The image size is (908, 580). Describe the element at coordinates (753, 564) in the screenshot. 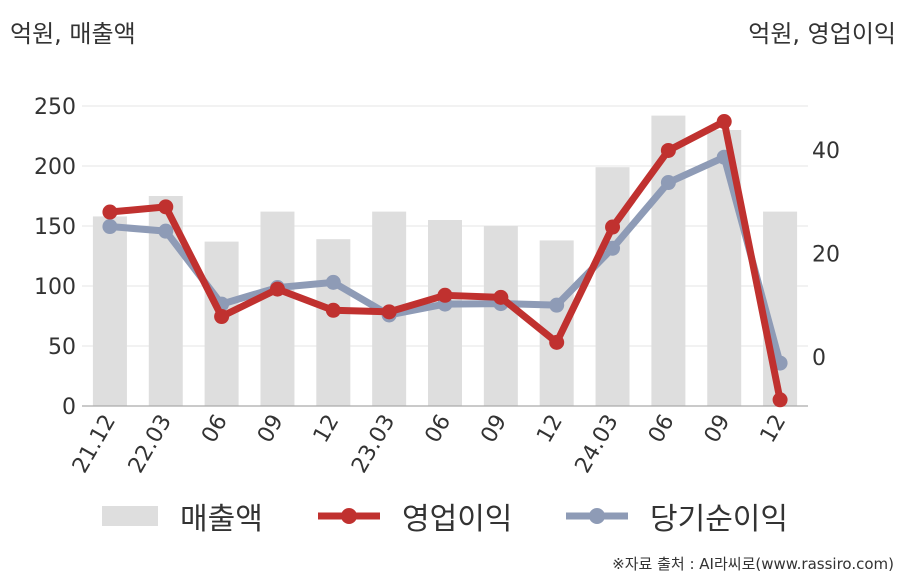

I see `source-note: ※자료 출처 : AI라씨로(www.rassiro.com)` at that location.